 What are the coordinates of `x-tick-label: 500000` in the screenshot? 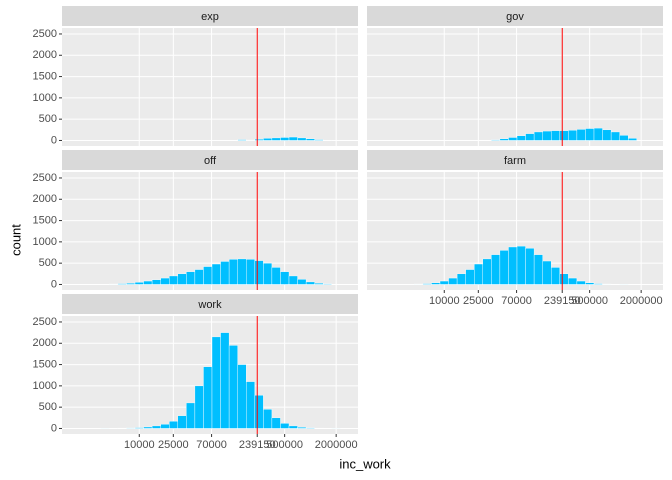 It's located at (284, 445).